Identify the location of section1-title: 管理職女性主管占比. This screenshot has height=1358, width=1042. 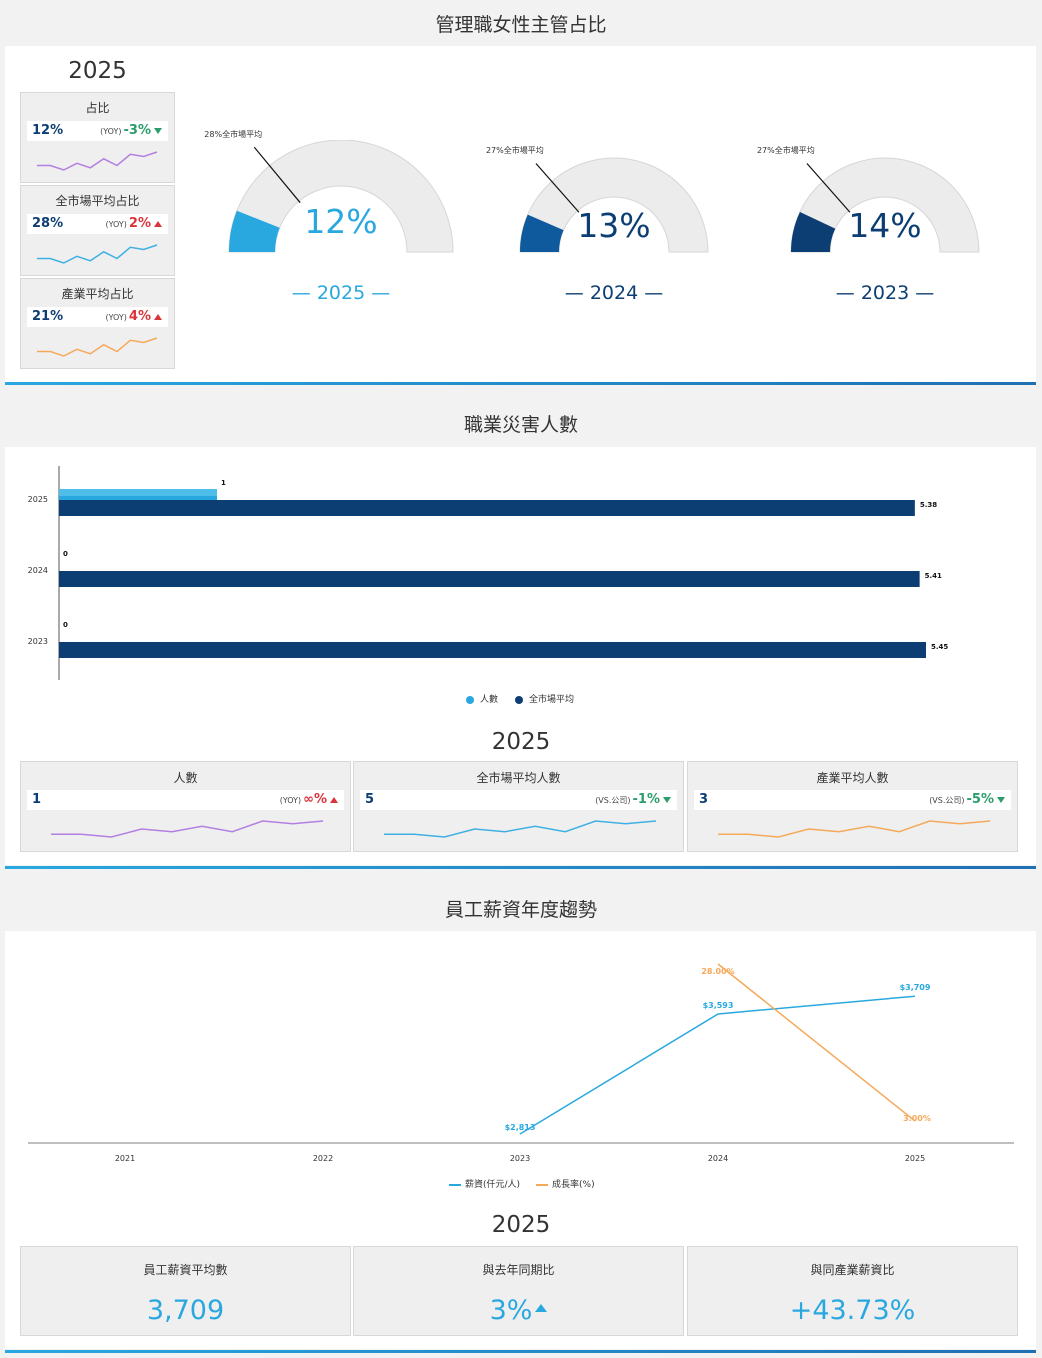
(521, 25).